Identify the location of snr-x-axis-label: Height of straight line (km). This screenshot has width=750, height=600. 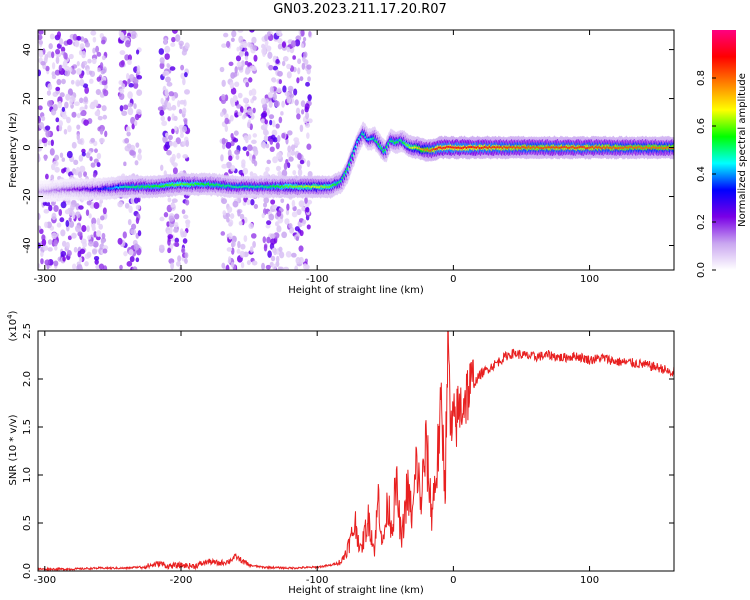
(356, 590).